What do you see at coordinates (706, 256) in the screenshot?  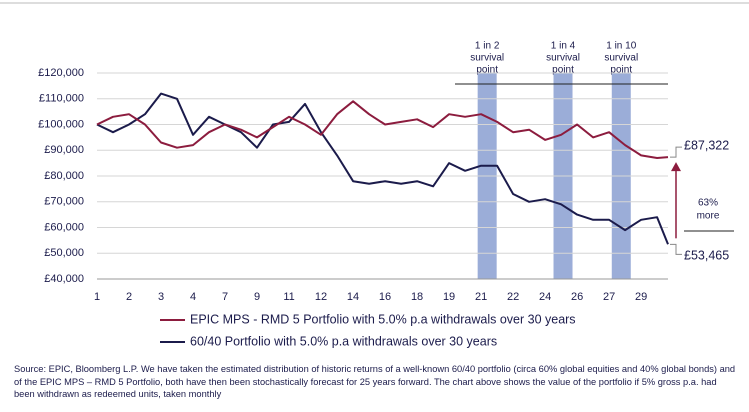 I see `end-label: £53,465` at bounding box center [706, 256].